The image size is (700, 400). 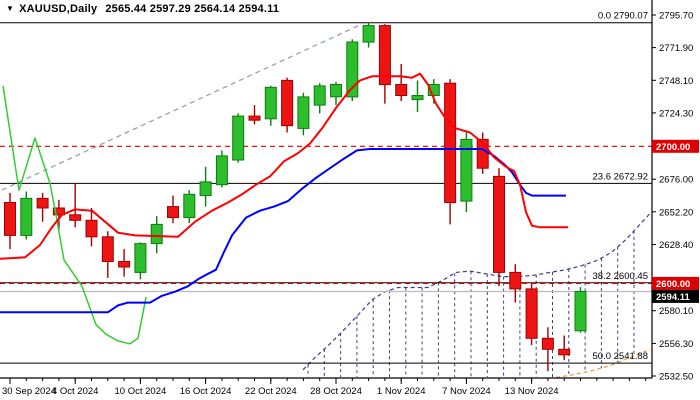 I want to click on price-axis-label: 2676.00, so click(x=676, y=180).